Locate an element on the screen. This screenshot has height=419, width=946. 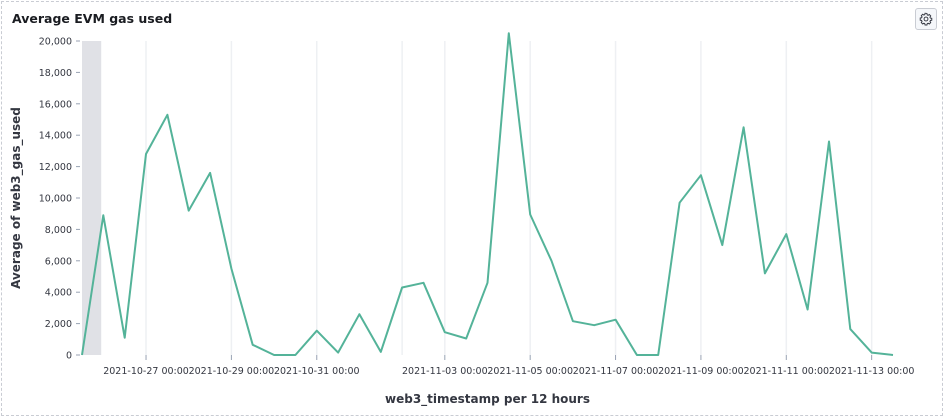
settings-button is located at coordinates (926, 19).